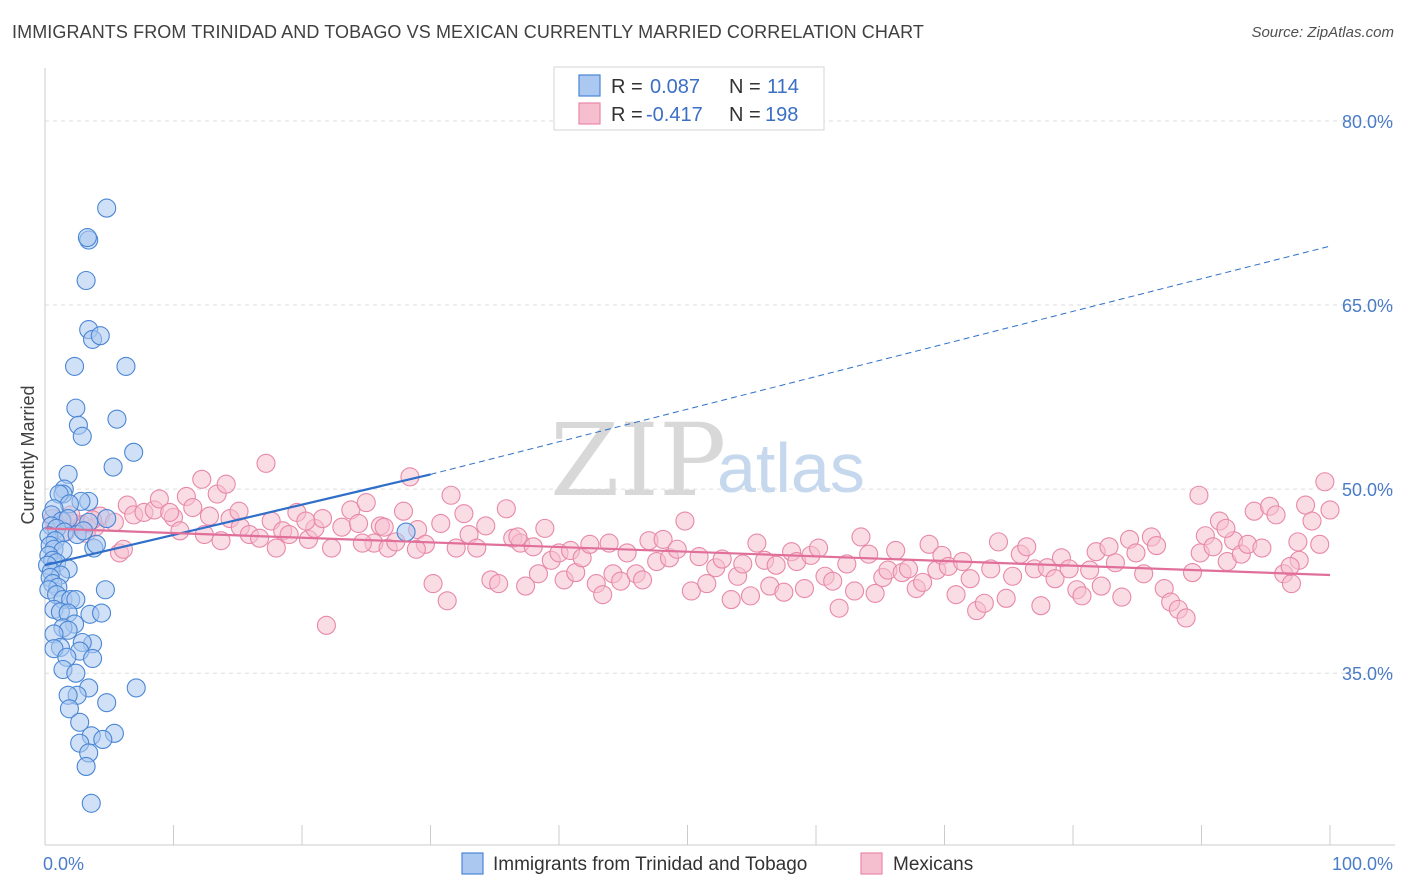  Describe the element at coordinates (745, 87) in the screenshot. I see `legend-n-label-1: N =` at that location.